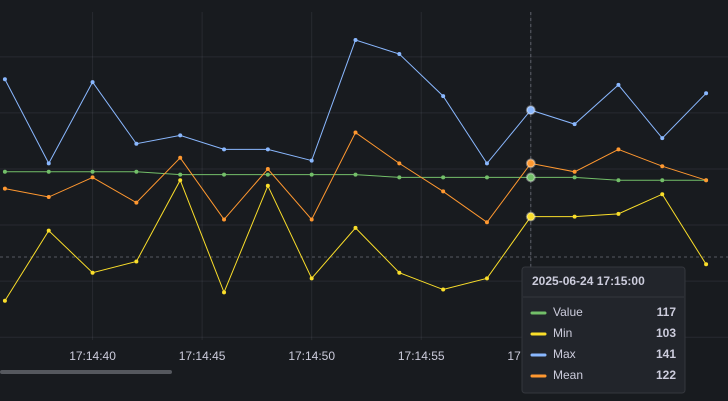 The height and width of the screenshot is (401, 728). What do you see at coordinates (666, 354) in the screenshot?
I see `tooltip-value: 141` at bounding box center [666, 354].